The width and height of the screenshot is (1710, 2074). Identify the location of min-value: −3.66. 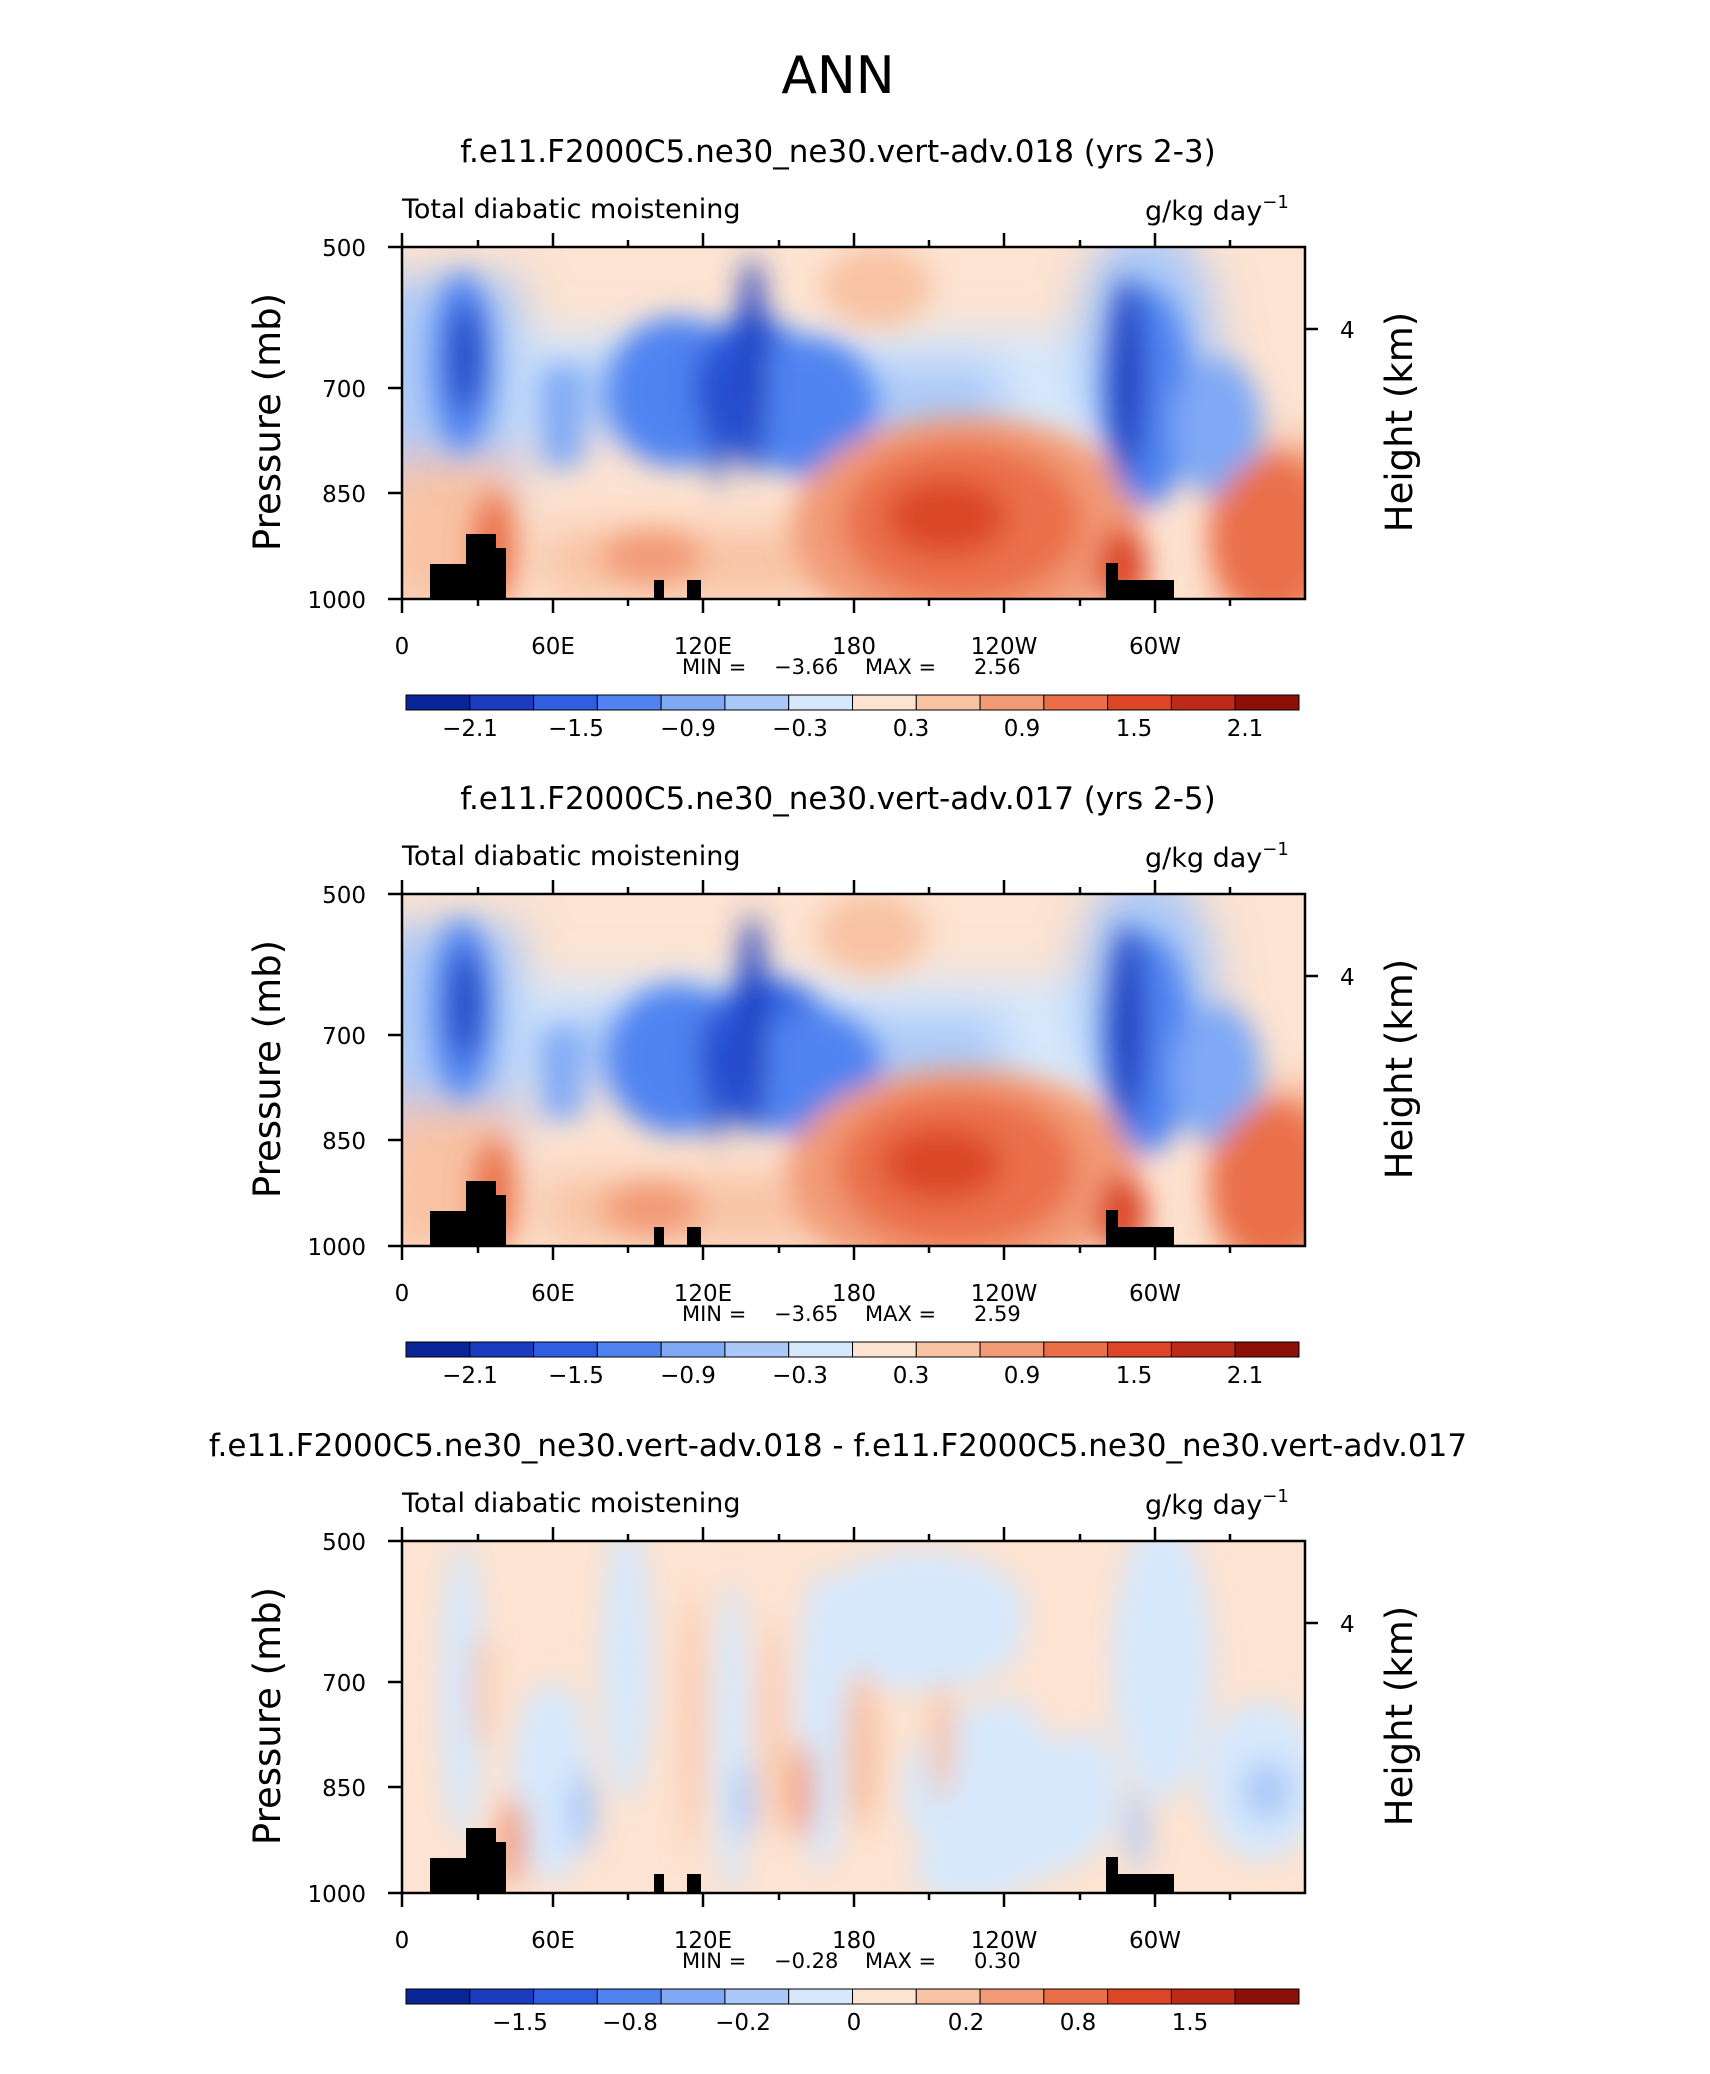
(806, 667).